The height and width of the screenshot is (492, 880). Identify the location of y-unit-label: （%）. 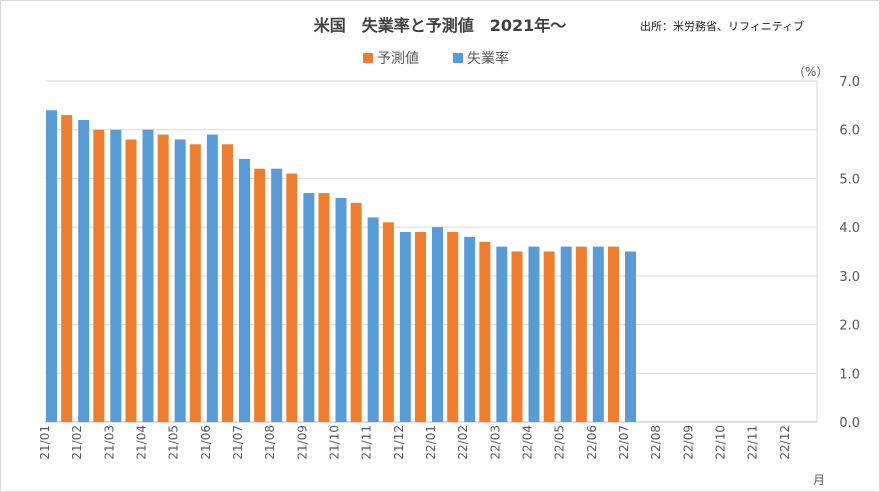
(810, 72).